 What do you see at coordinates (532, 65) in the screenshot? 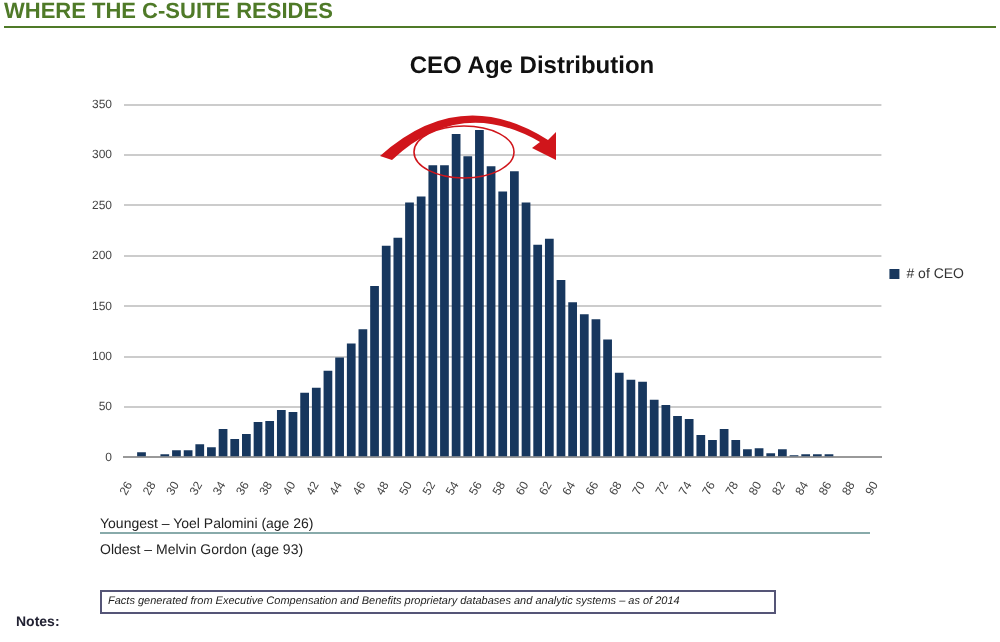
I see `chart-subtitle: CEO Age Distribution` at bounding box center [532, 65].